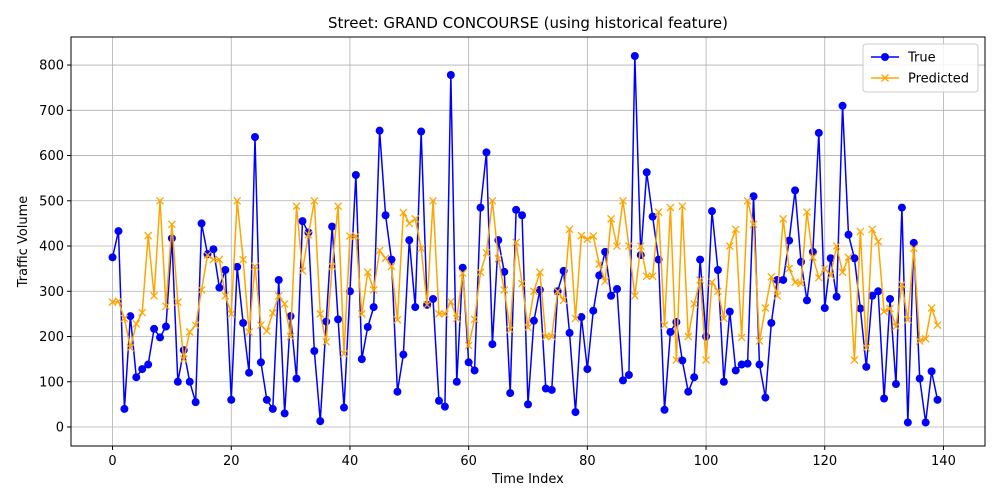 Image resolution: width=1000 pixels, height=500 pixels. What do you see at coordinates (920, 68) in the screenshot?
I see `legend: True Predicted` at bounding box center [920, 68].